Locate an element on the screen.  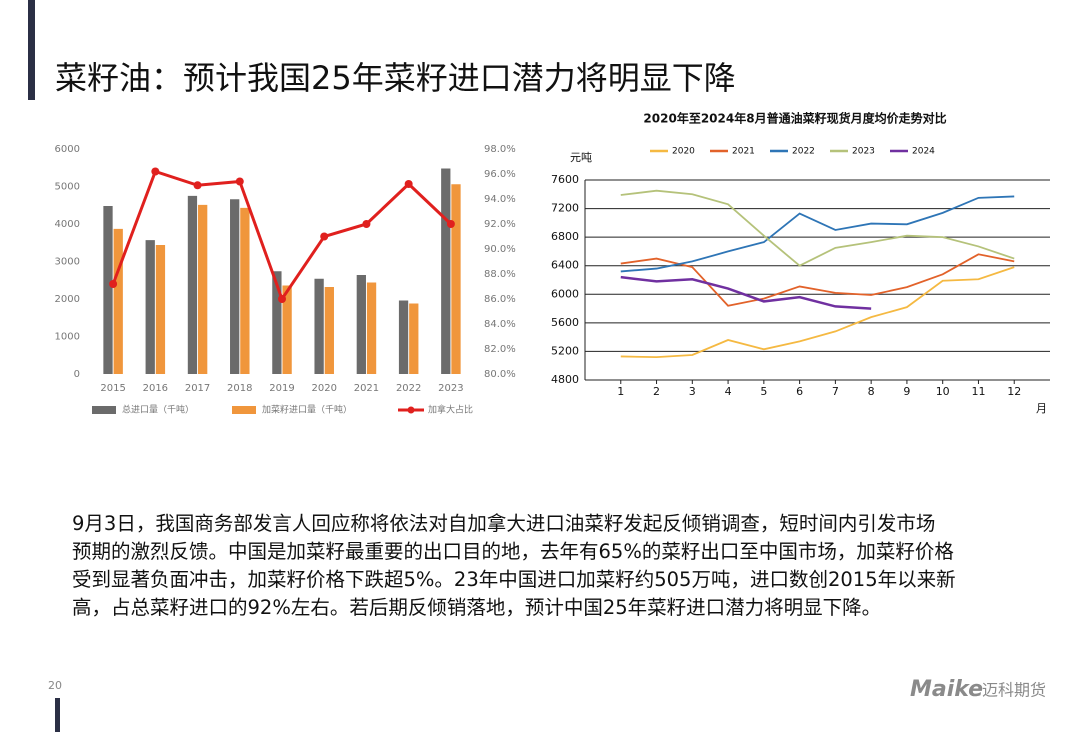
y-tick-label: 5600 is located at coordinates (565, 322).